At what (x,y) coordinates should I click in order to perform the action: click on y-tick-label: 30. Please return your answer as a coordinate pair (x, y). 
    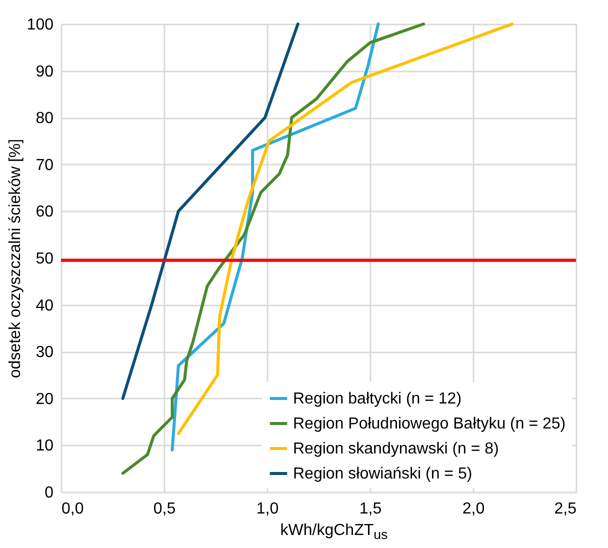
    Looking at the image, I should click on (45, 353).